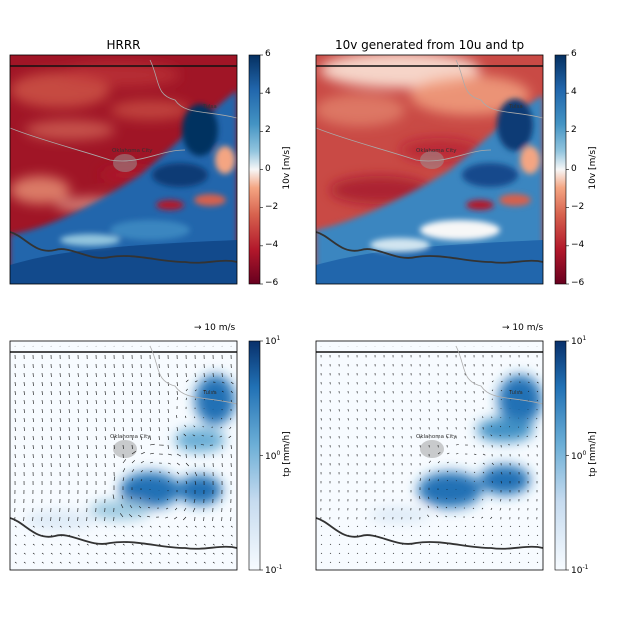  I want to click on colorbar-b, so click(560, 169).